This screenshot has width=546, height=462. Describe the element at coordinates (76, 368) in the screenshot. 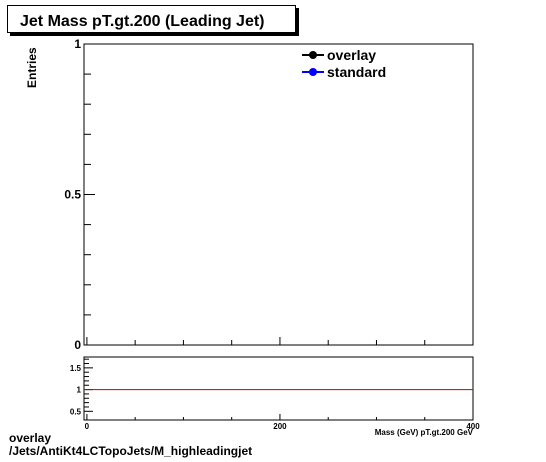

I see `ratio-y-tick-label: 1.5` at that location.